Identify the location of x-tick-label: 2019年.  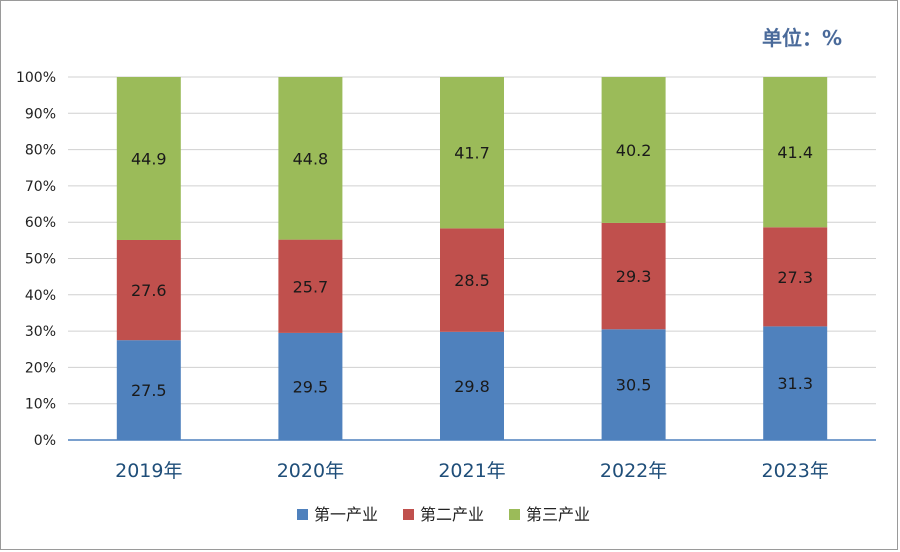
(148, 471).